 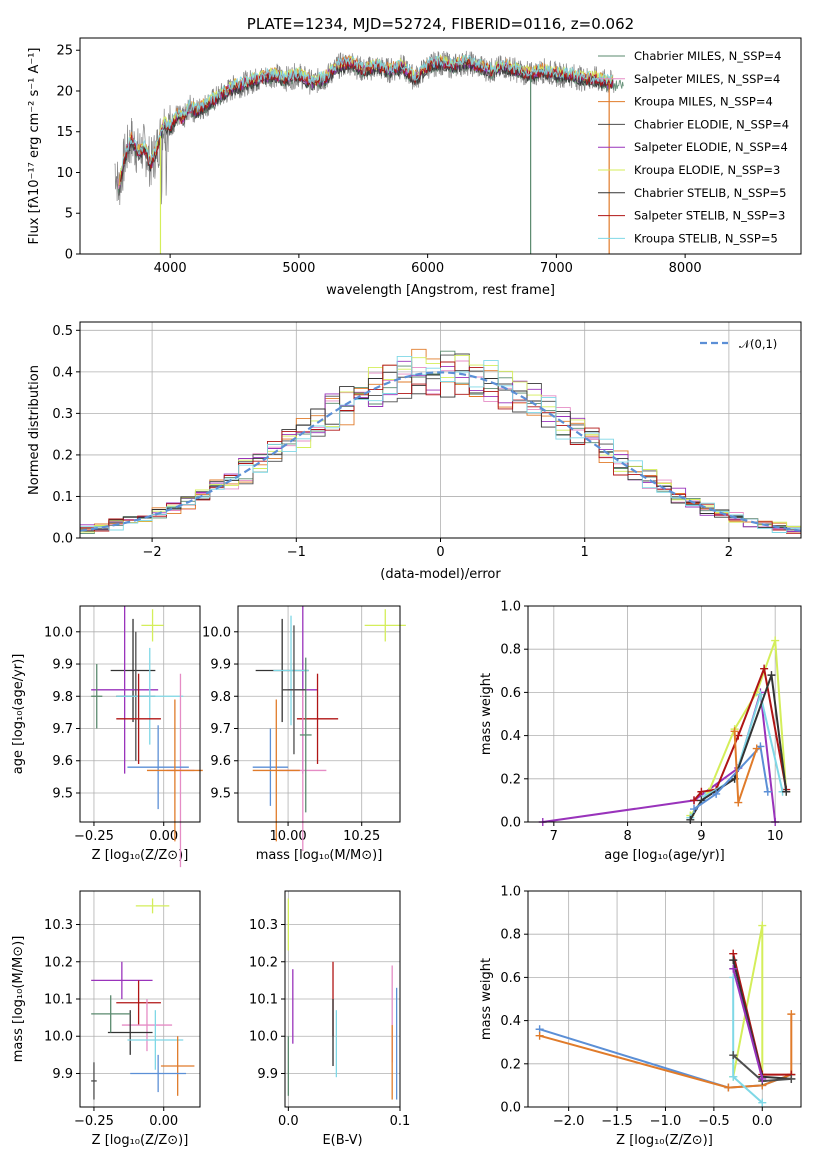 I want to click on x-tick-label: 5000, so click(x=298, y=268).